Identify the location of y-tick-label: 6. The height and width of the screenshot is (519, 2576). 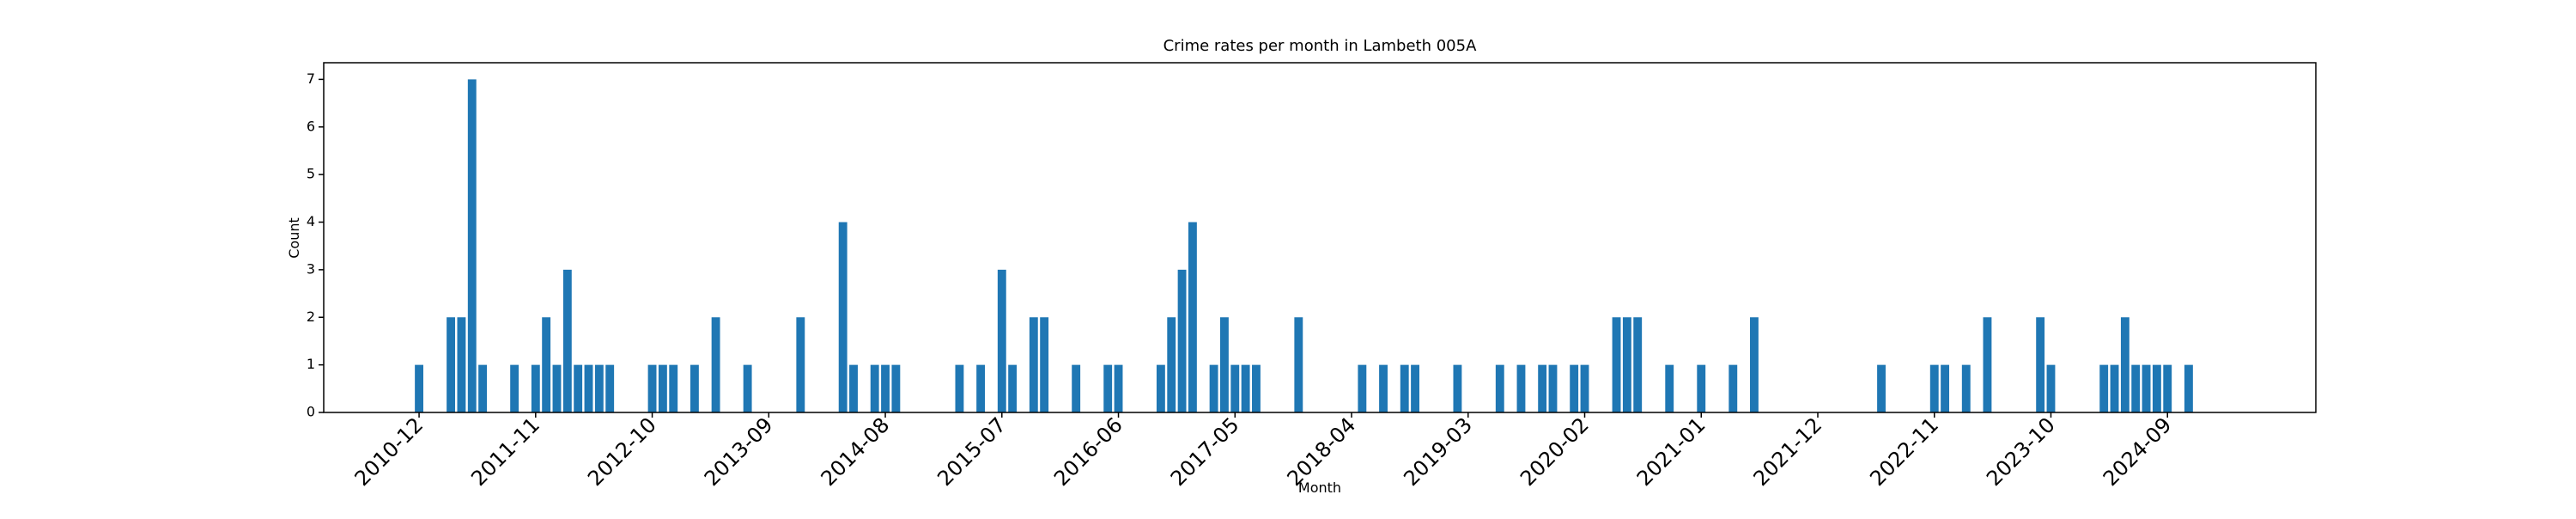
(311, 126).